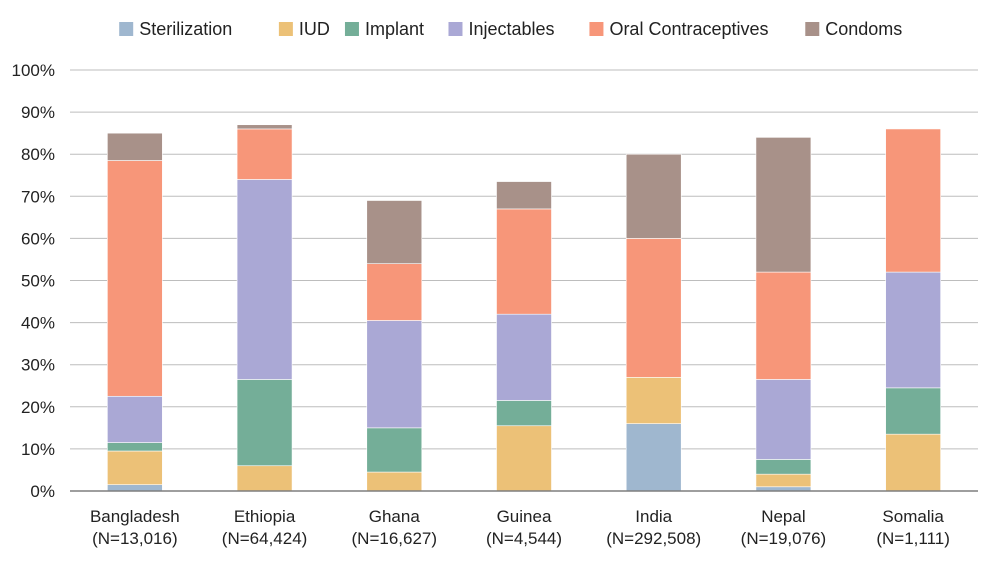 The width and height of the screenshot is (992, 564). Describe the element at coordinates (784, 538) in the screenshot. I see `x-category-n-label: (N=19,076)` at that location.